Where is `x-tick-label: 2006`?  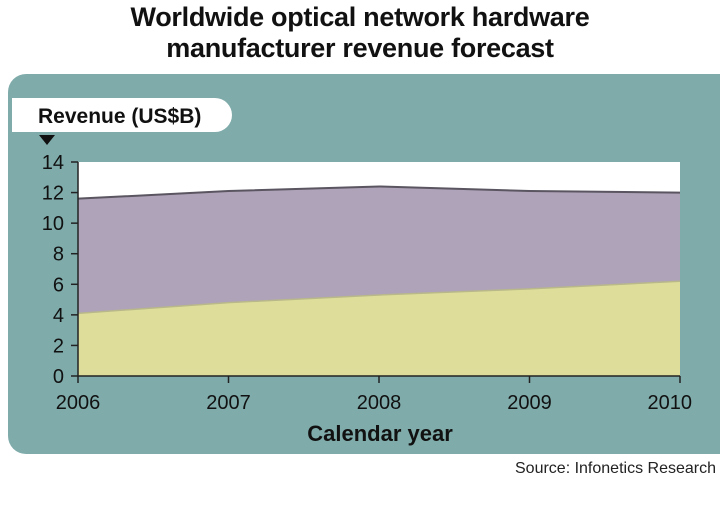 x-tick-label: 2006 is located at coordinates (78, 403).